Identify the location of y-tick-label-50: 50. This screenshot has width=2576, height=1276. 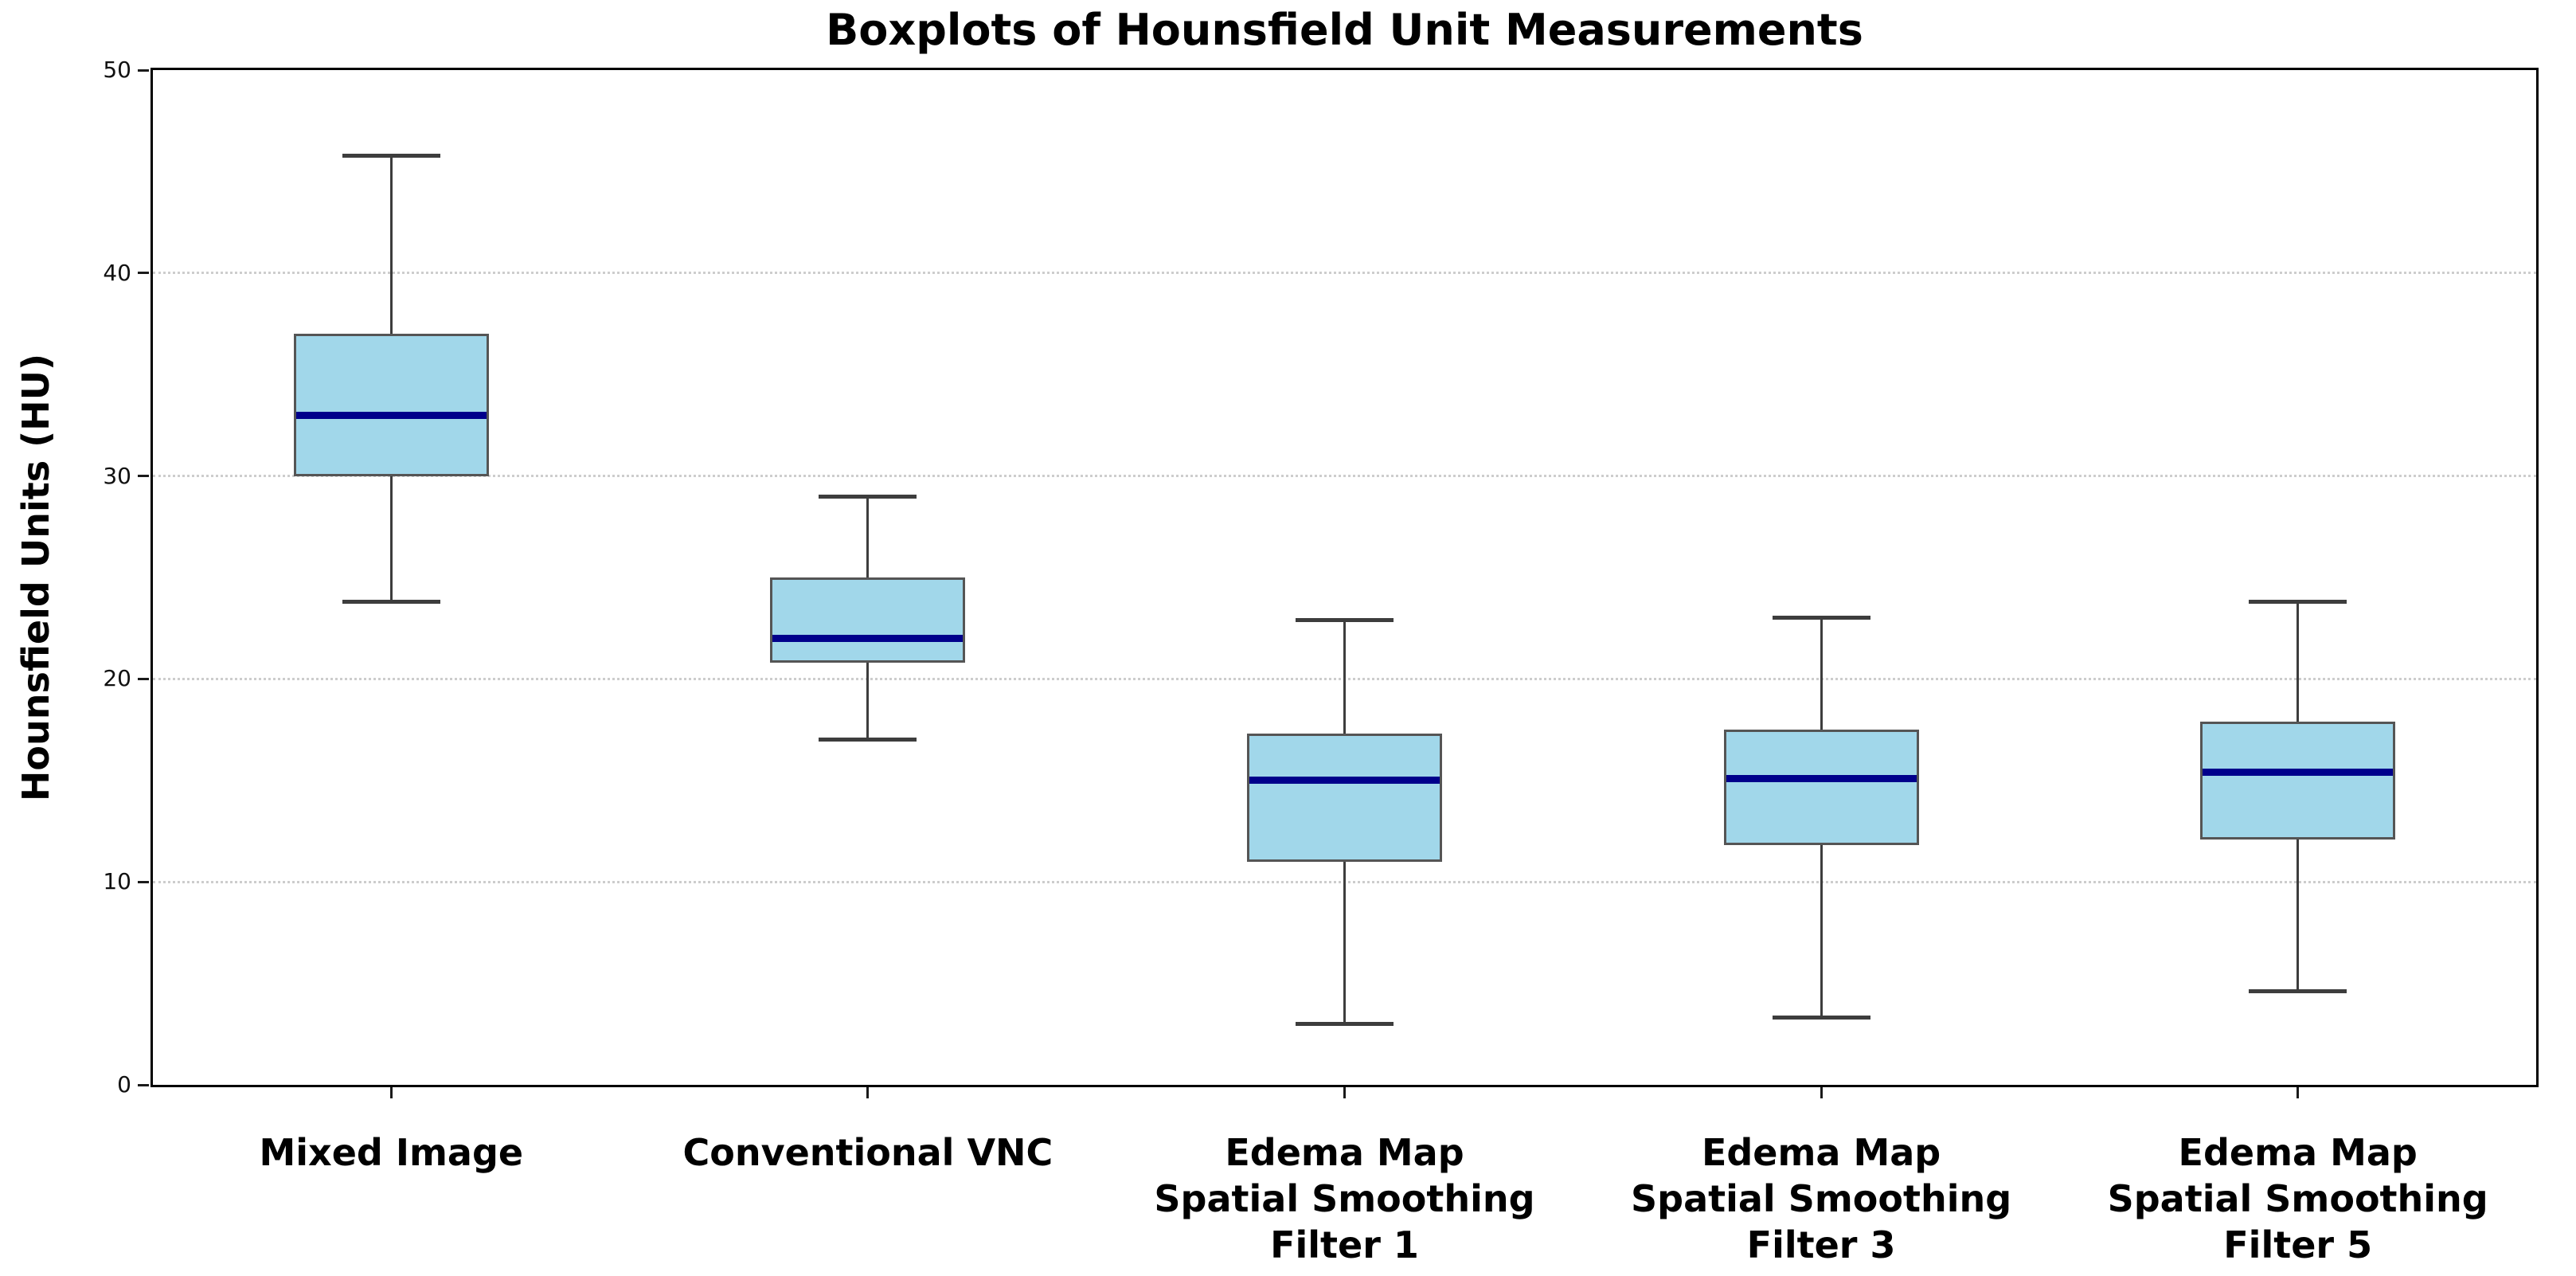
(117, 70).